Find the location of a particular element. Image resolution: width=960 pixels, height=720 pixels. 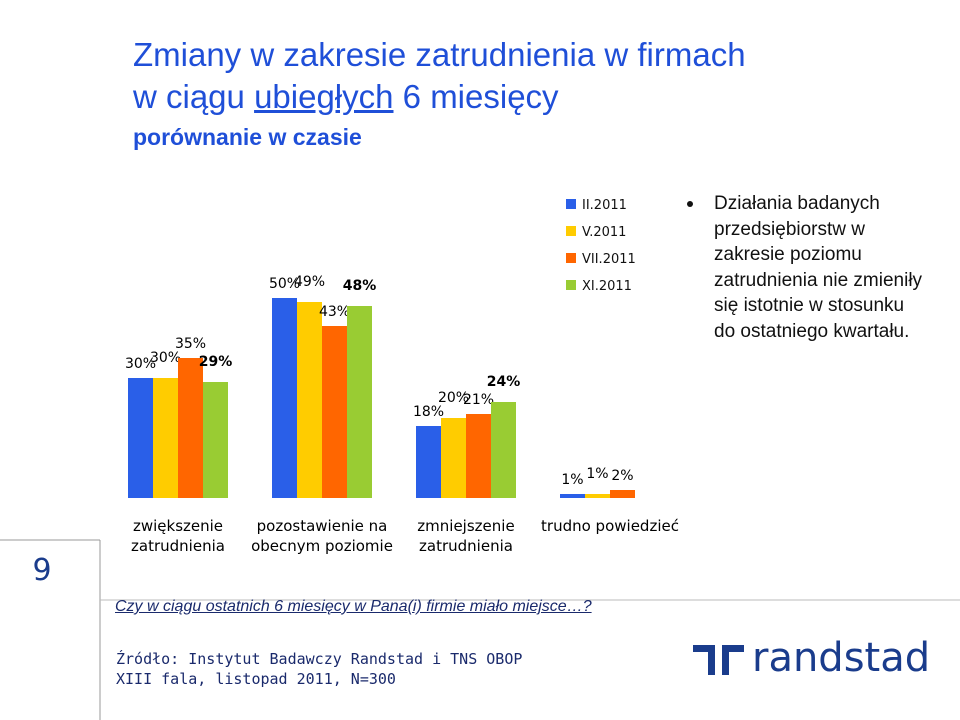

logo-mark is located at coordinates (718, 660).